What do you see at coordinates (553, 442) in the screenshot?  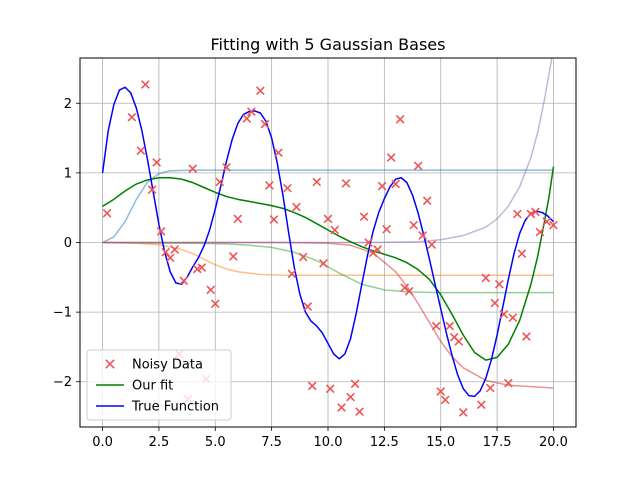 I see `x-tick-label: 20.0` at bounding box center [553, 442].